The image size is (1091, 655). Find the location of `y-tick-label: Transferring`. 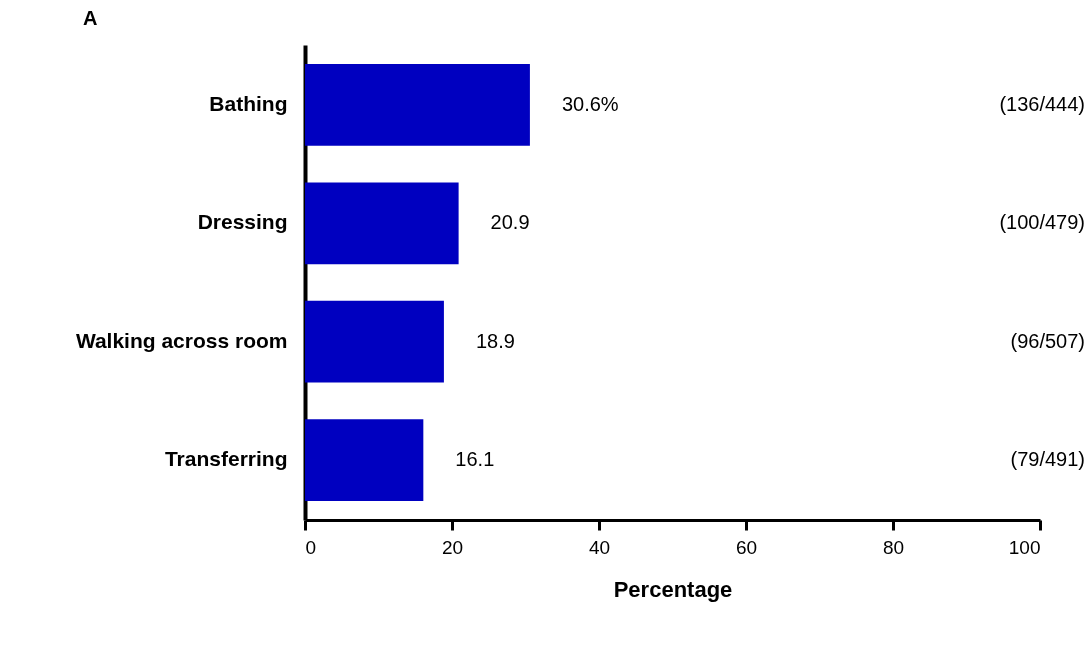

y-tick-label: Transferring is located at coordinates (226, 459).